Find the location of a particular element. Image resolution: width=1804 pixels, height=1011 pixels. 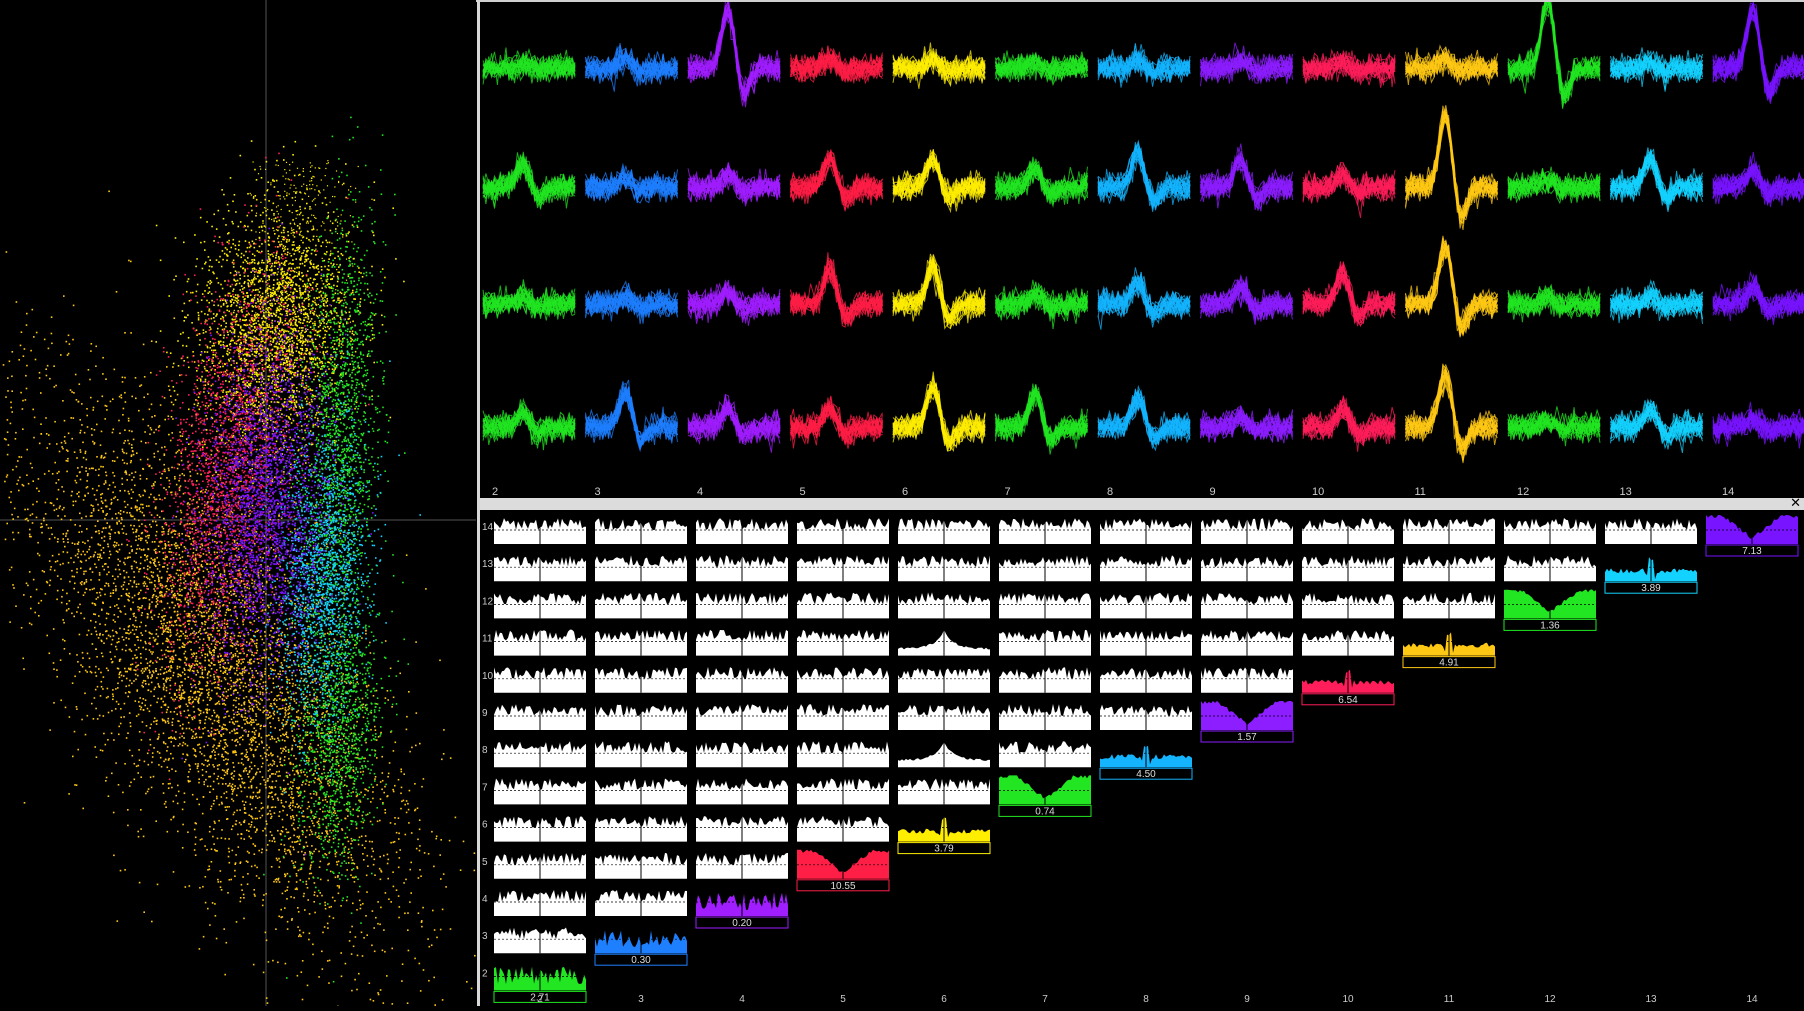

acg-cell-unit-6: 3.79 is located at coordinates (944, 833).